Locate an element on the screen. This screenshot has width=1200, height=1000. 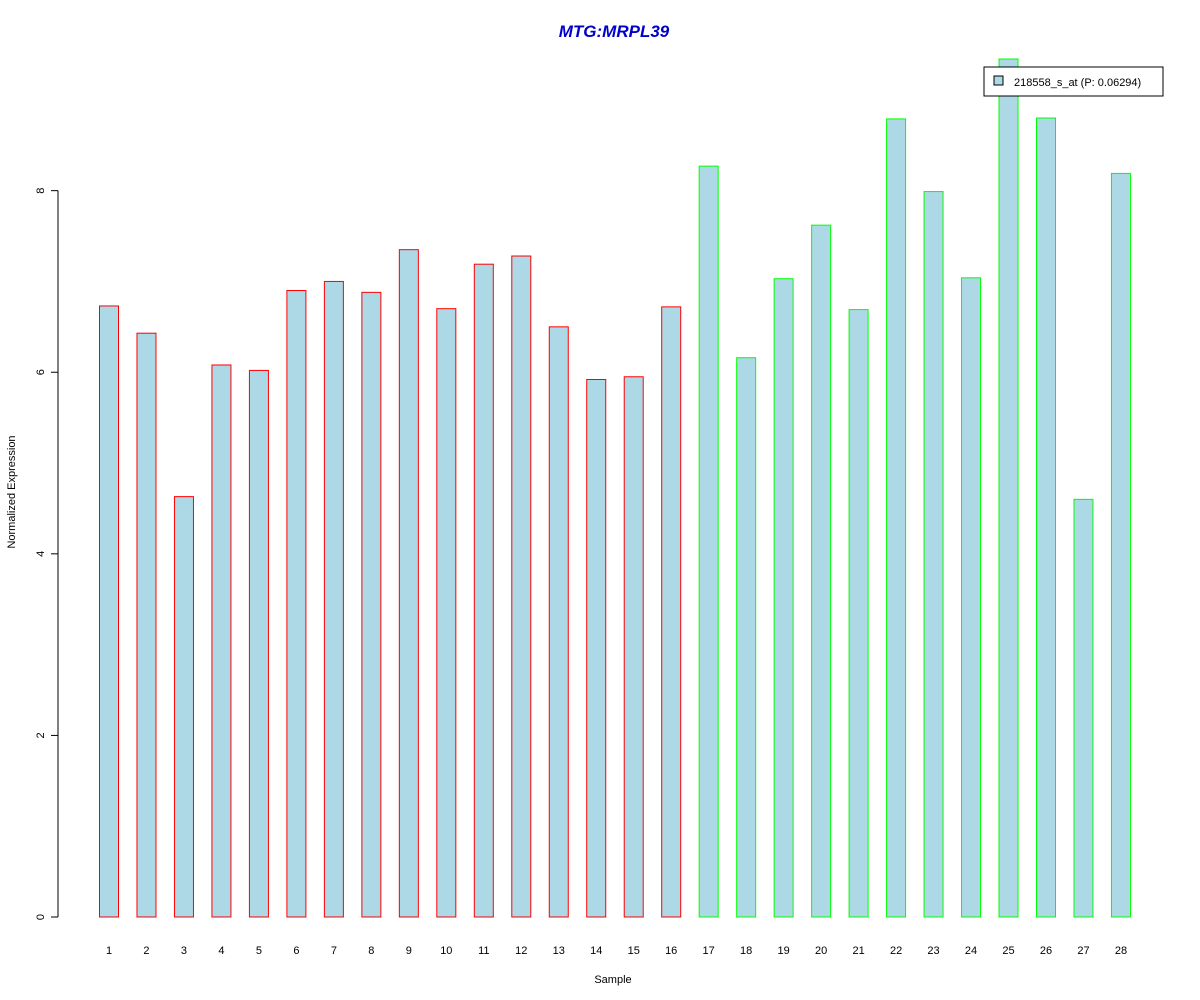
x-tick-label: 20 is located at coordinates (821, 951).